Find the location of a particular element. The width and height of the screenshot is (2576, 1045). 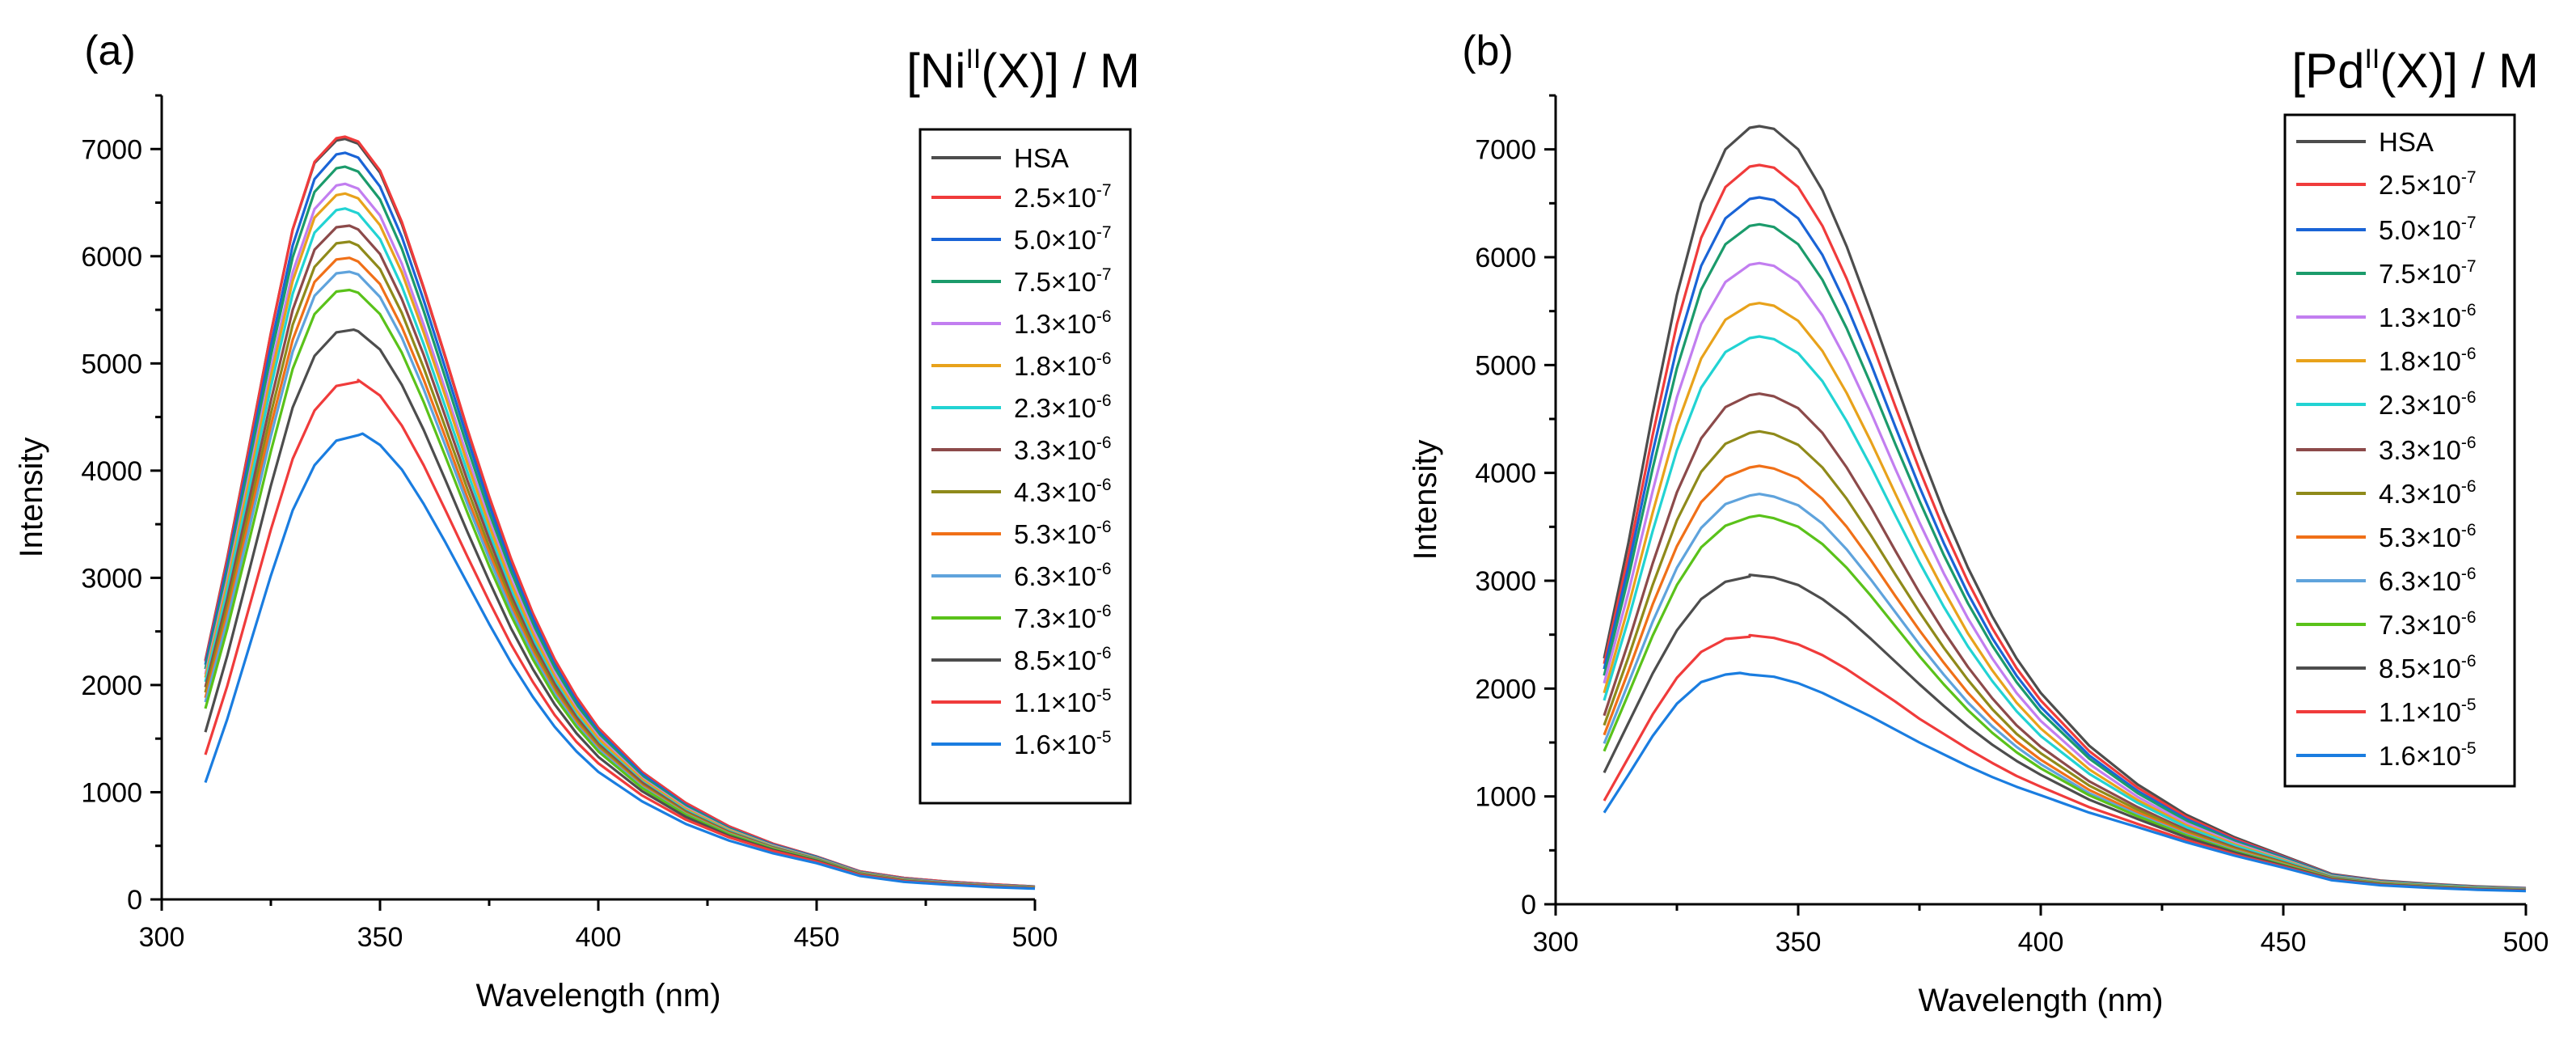

legend-entry-label: 1.1×10⁻⁵ is located at coordinates (2428, 711).